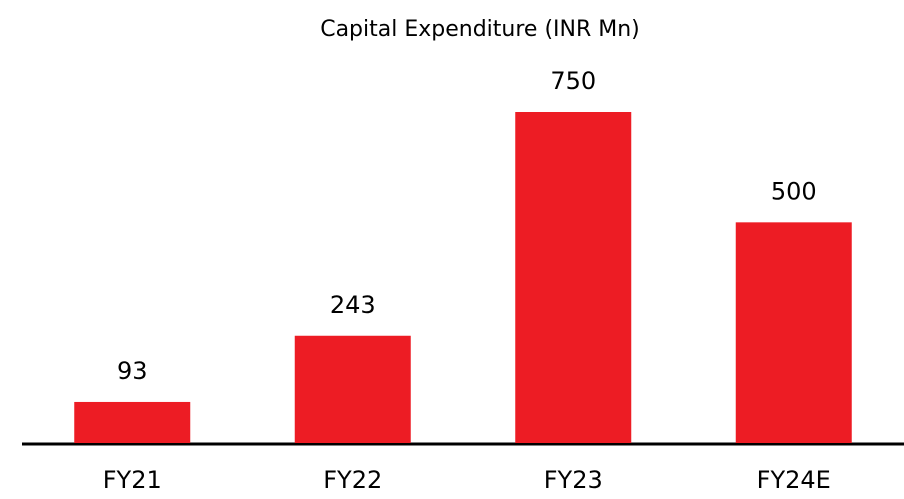 The width and height of the screenshot is (904, 499). I want to click on chart-title: Capital Expenditure (INR Mn), so click(480, 29).